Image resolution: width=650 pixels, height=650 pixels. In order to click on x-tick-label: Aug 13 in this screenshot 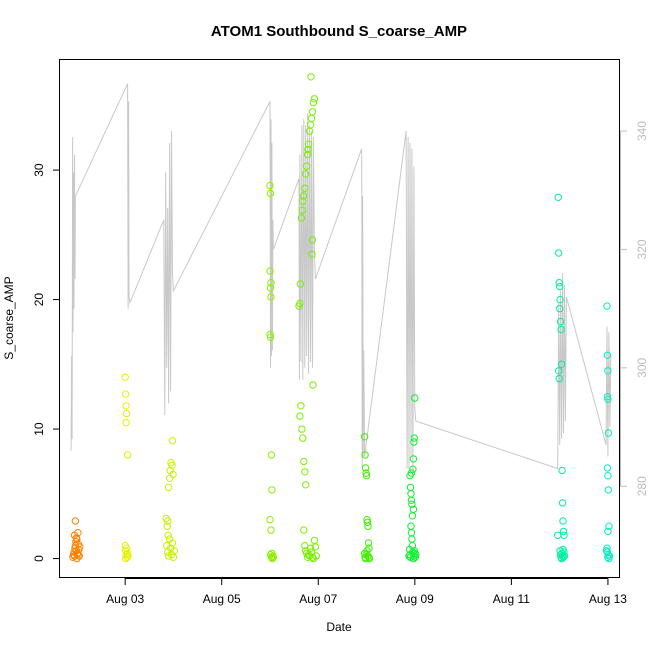, I will do `click(608, 599)`.